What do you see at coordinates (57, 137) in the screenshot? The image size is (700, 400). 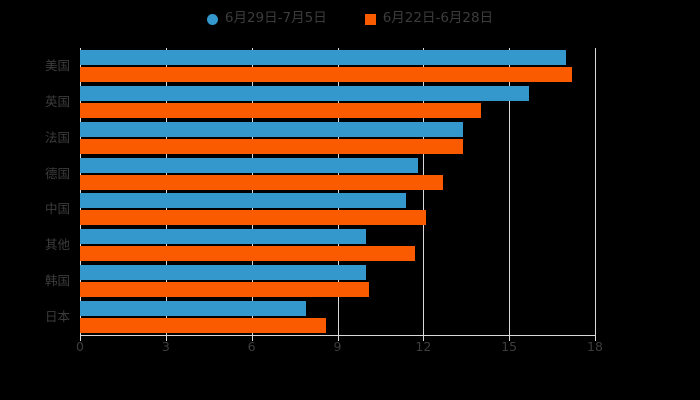 I see `y-axis-label-法国: 法国` at bounding box center [57, 137].